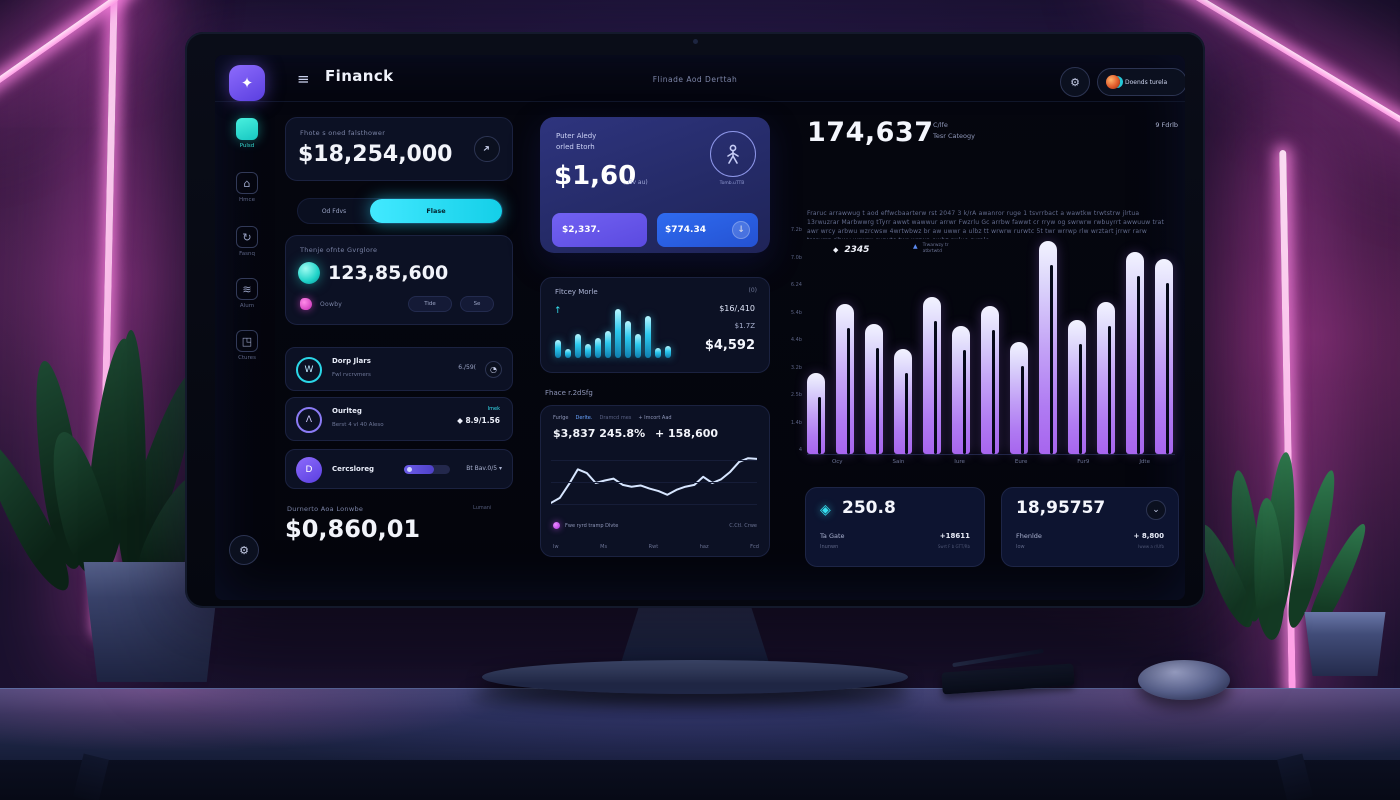  I want to click on stat-sublabel: Inunwn, so click(829, 547).